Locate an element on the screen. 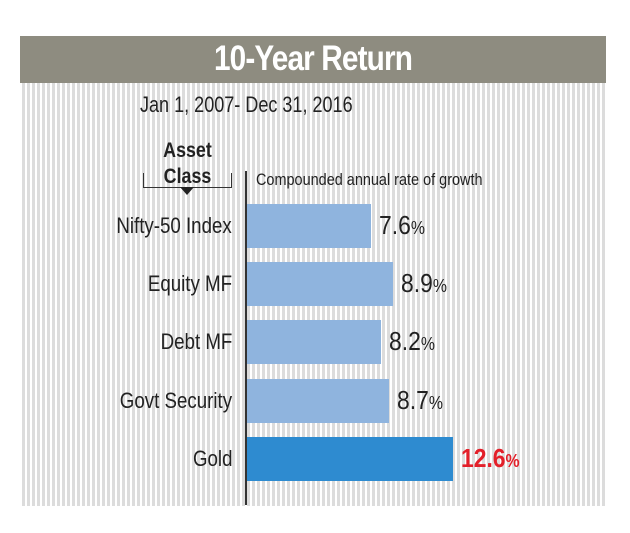 This screenshot has width=630, height=533. category-label: Debt MF is located at coordinates (196, 342).